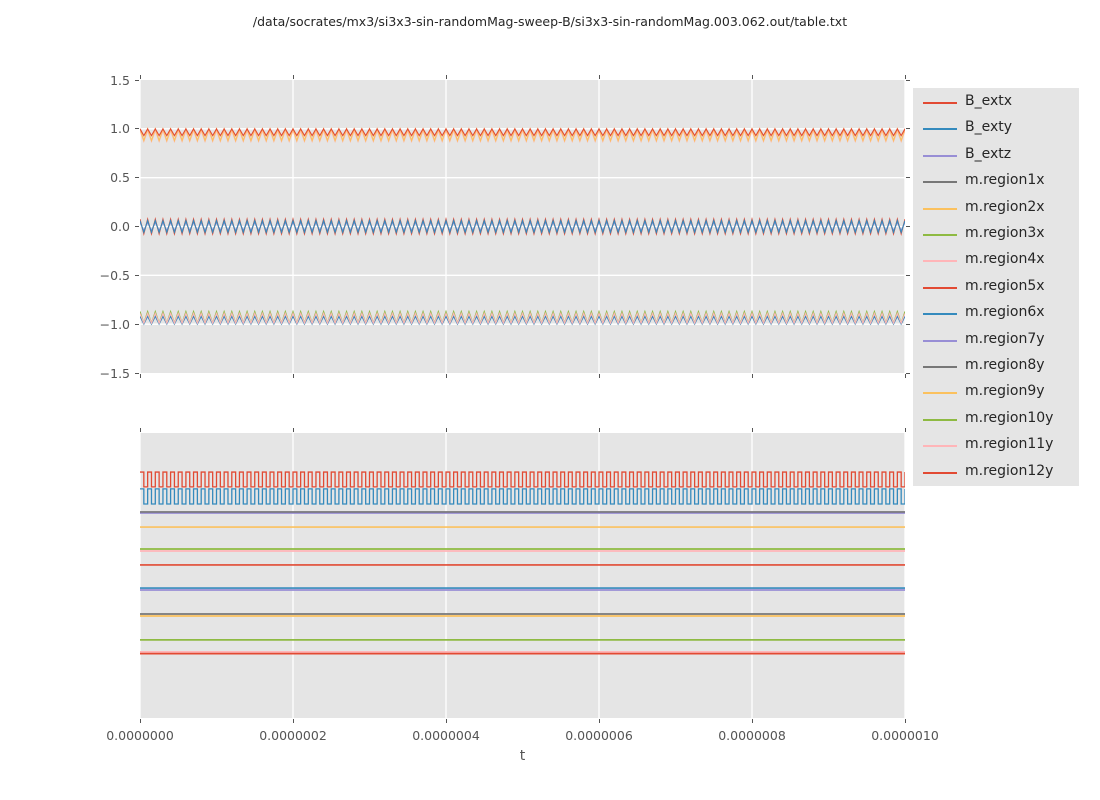  What do you see at coordinates (1005, 338) in the screenshot?
I see `legend-item-label: m.region7y` at bounding box center [1005, 338].